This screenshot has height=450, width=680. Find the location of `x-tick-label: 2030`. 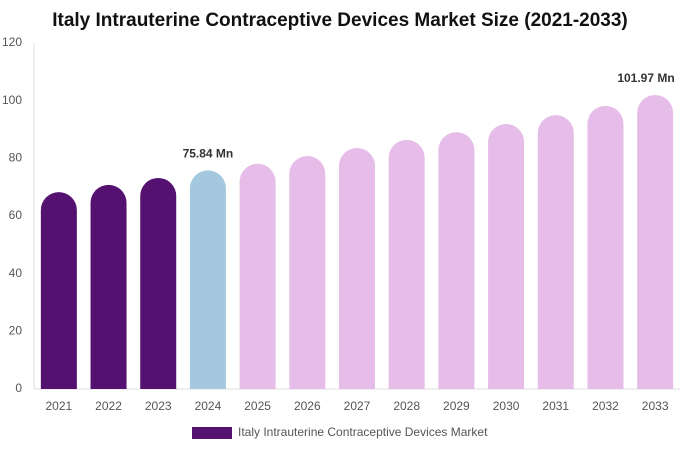

x-tick-label: 2030 is located at coordinates (506, 406).